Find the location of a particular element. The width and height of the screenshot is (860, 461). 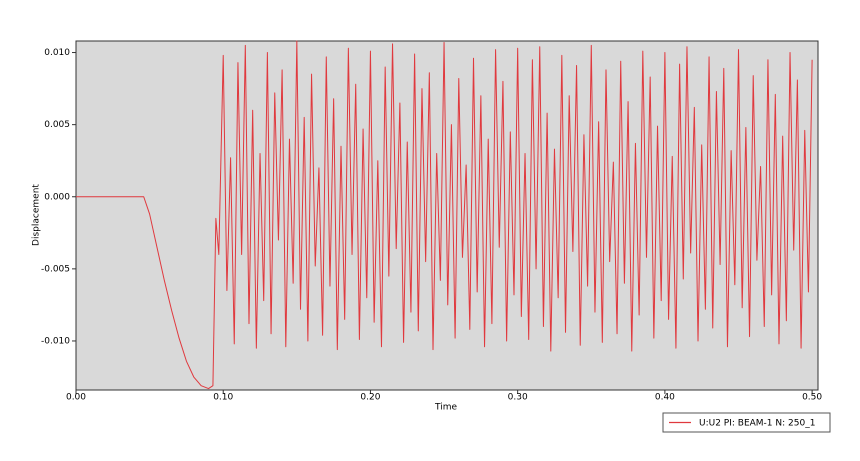

x-tick-label: 0.50 is located at coordinates (812, 398).